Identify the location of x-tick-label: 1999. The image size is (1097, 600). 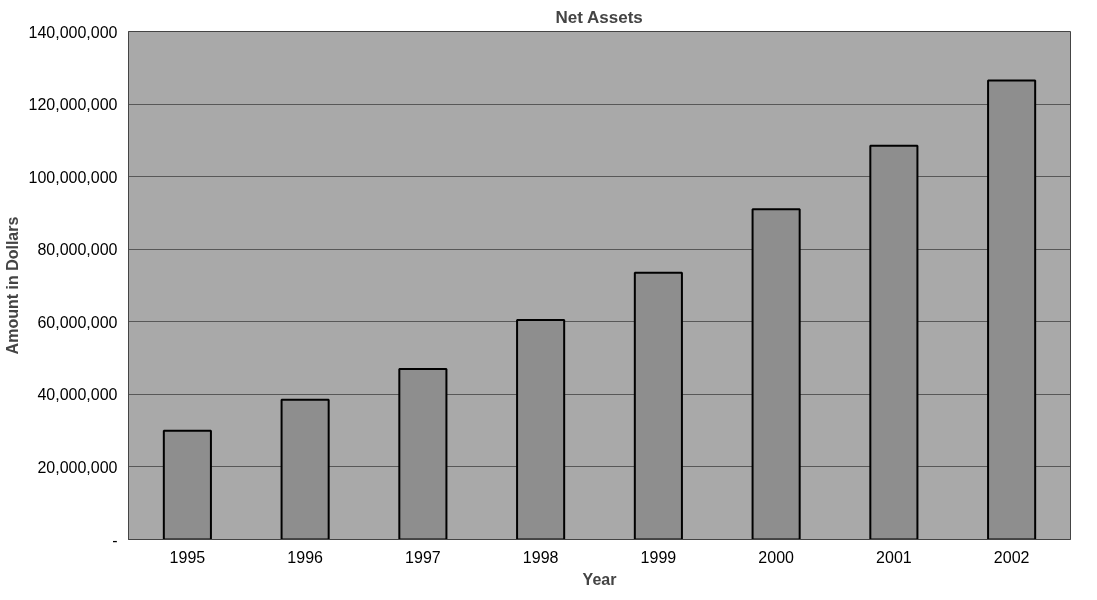
(658, 557).